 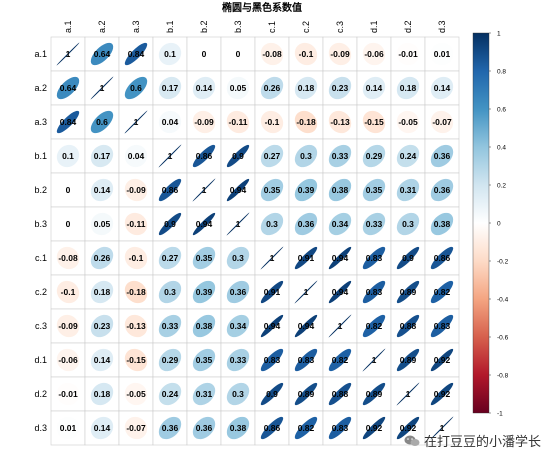 I want to click on coef-c.3-d.3: 0.83, so click(x=442, y=326).